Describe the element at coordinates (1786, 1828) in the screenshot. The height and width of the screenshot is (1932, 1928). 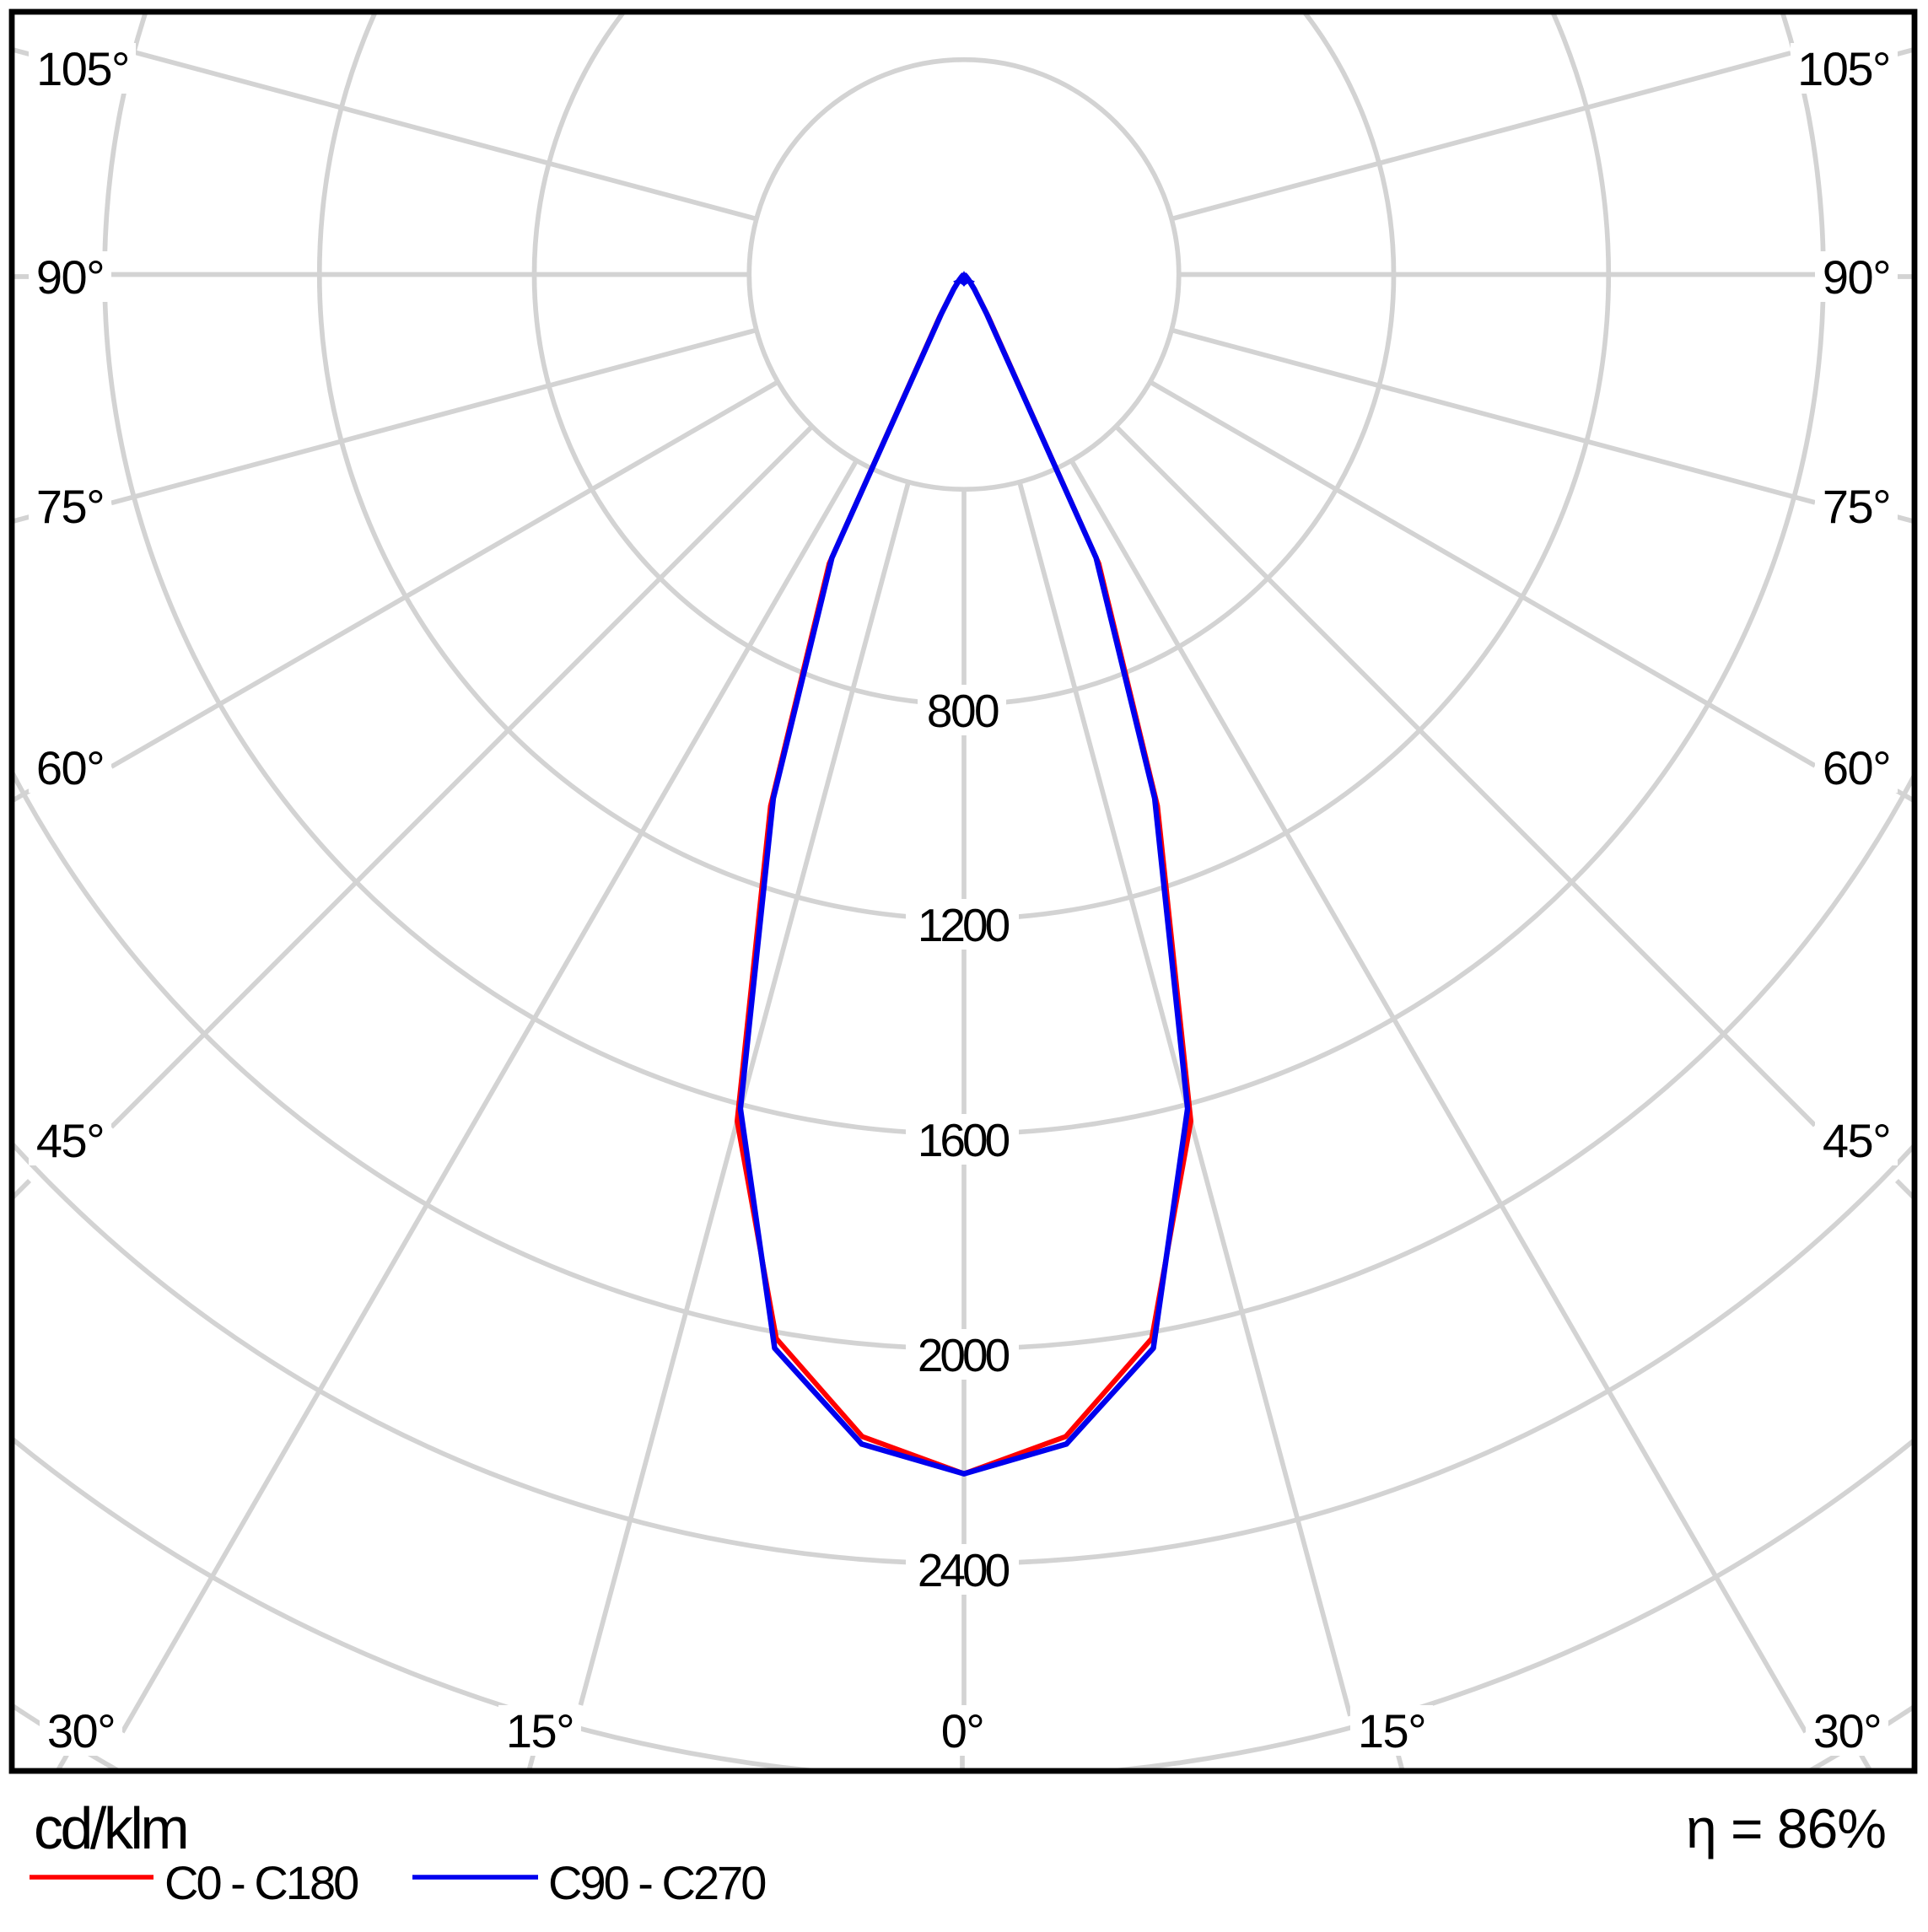
I see `svg-text: η = 86%` at that location.